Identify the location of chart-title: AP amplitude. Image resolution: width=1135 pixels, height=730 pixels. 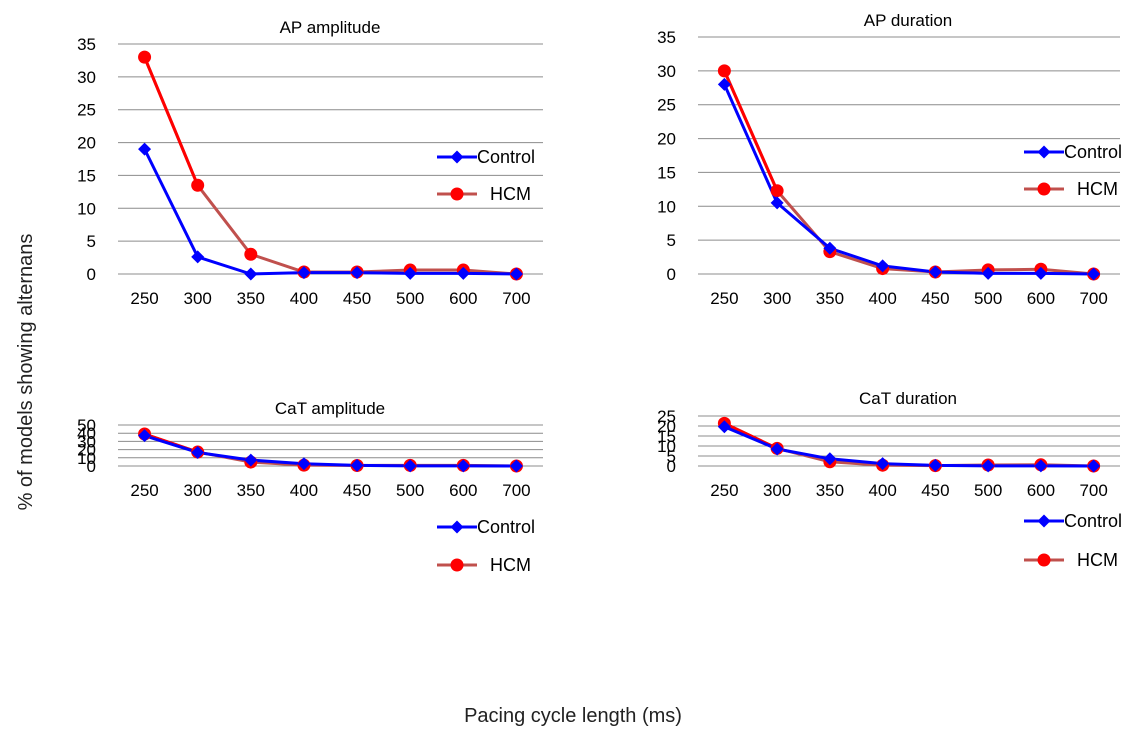
(330, 27).